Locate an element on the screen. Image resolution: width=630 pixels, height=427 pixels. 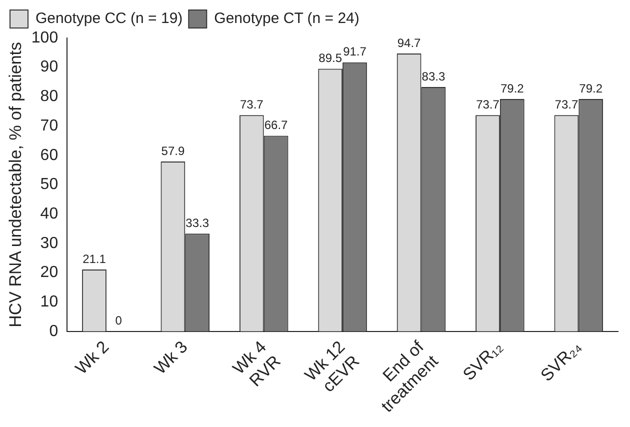
y-tick-label: 10 is located at coordinates (49, 301).